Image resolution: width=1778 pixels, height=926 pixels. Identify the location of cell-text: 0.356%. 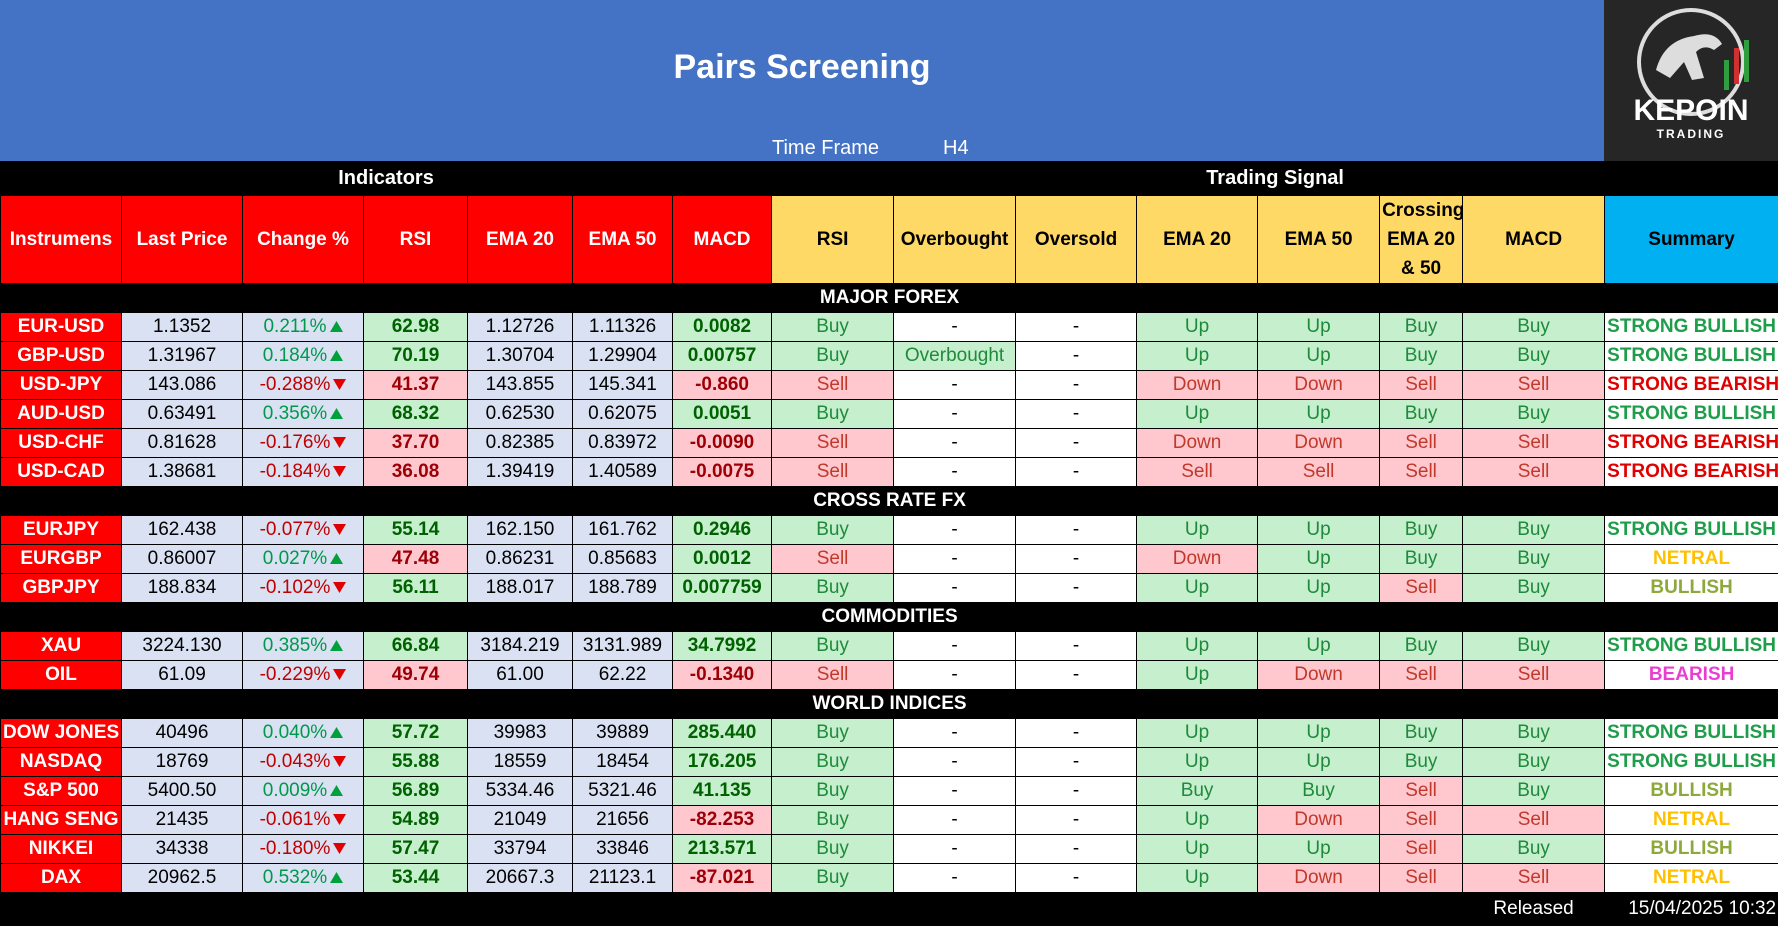
(295, 413).